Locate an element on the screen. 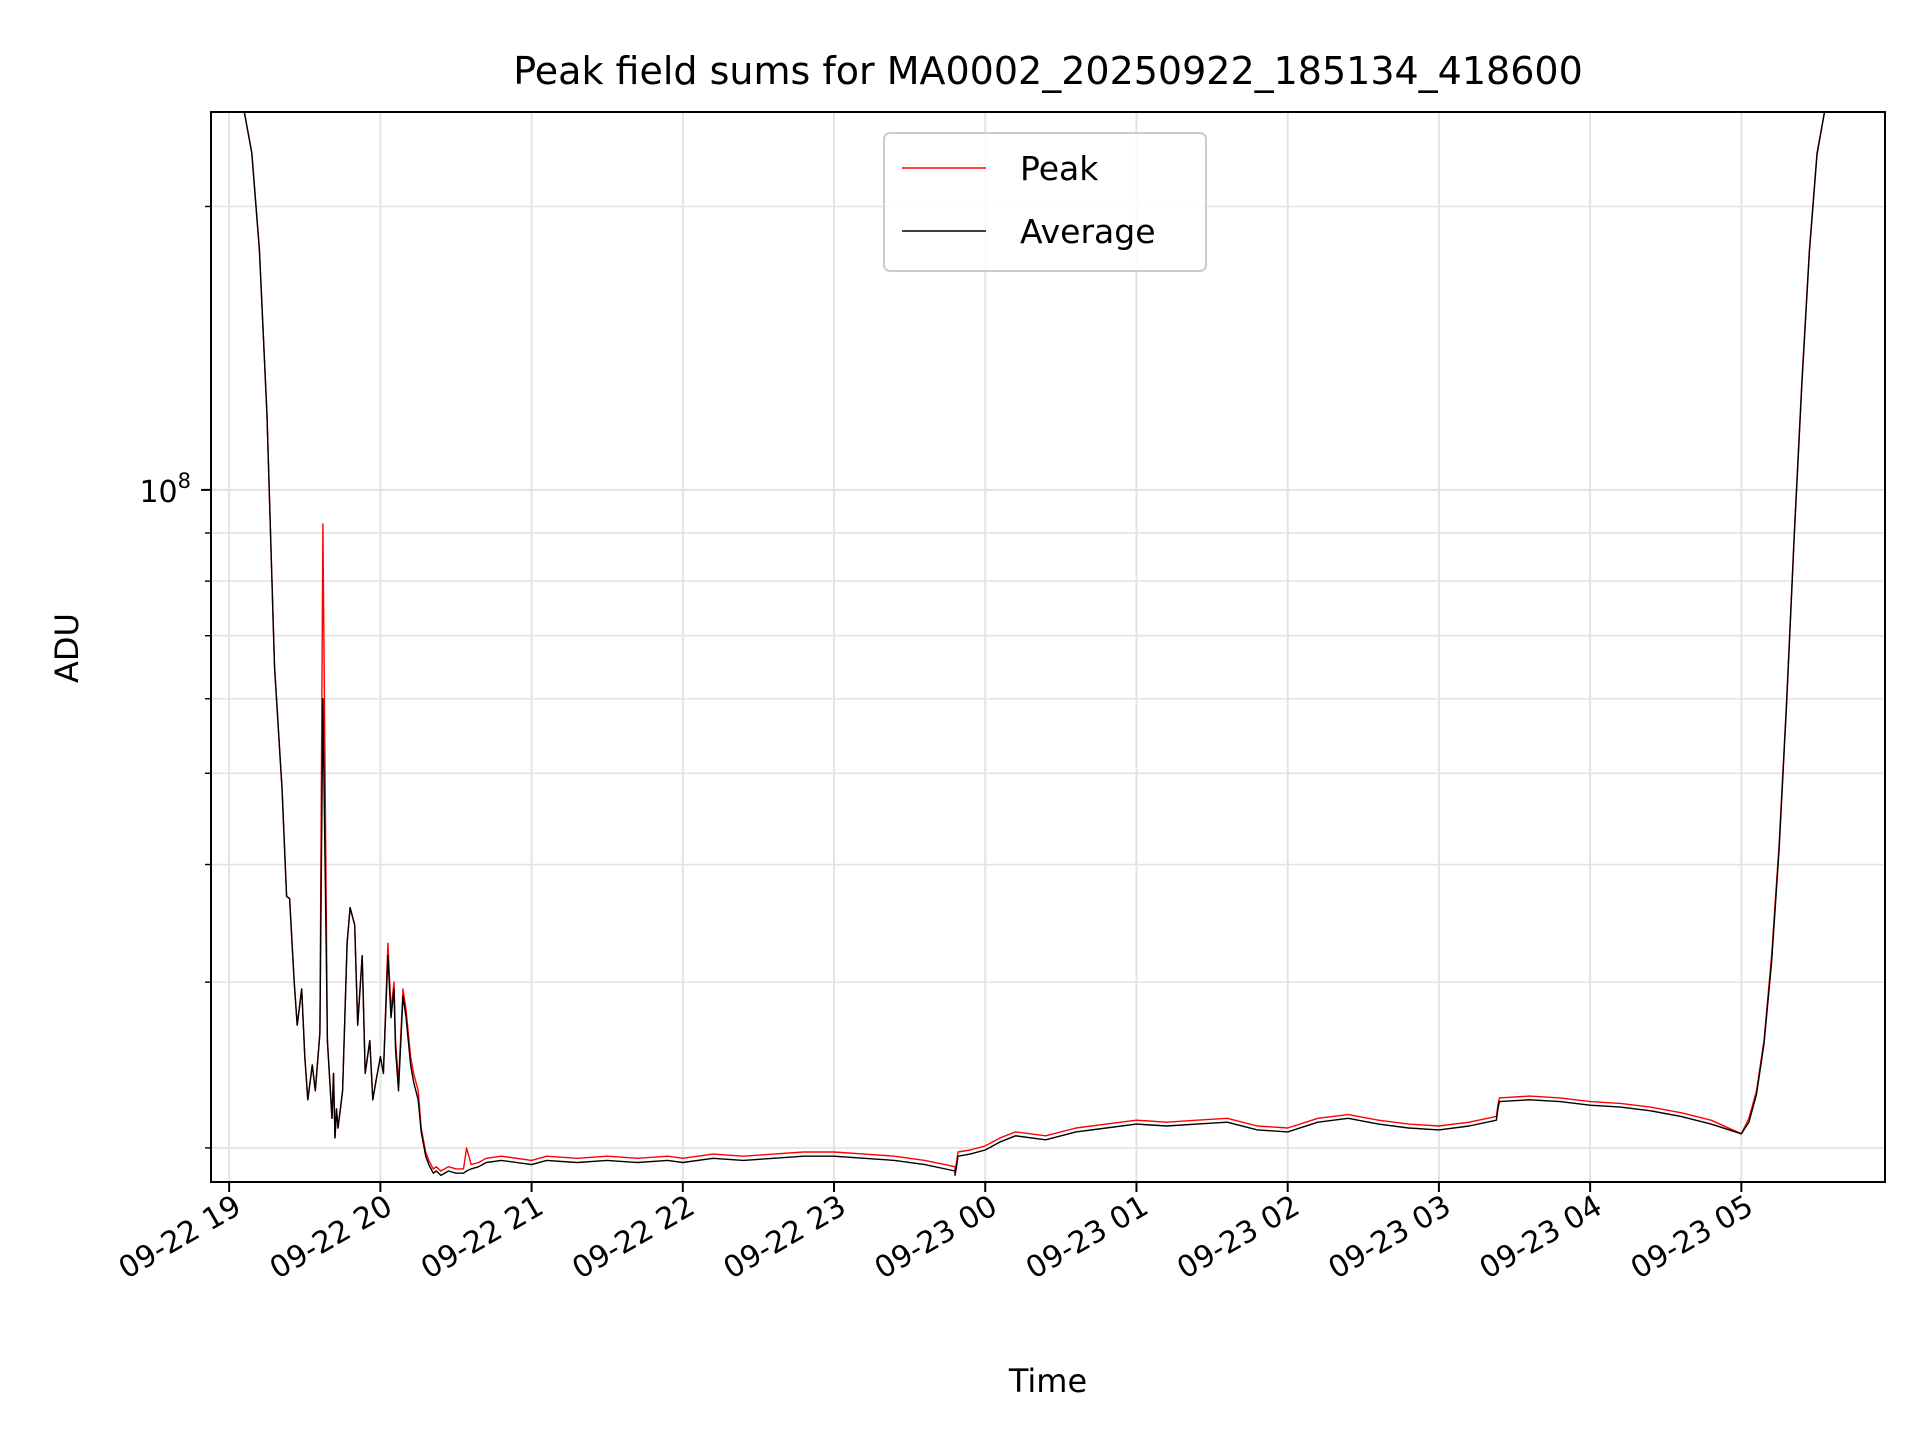 Image resolution: width=1920 pixels, height=1444 pixels. x-axis-label: Time is located at coordinates (1047, 1381).